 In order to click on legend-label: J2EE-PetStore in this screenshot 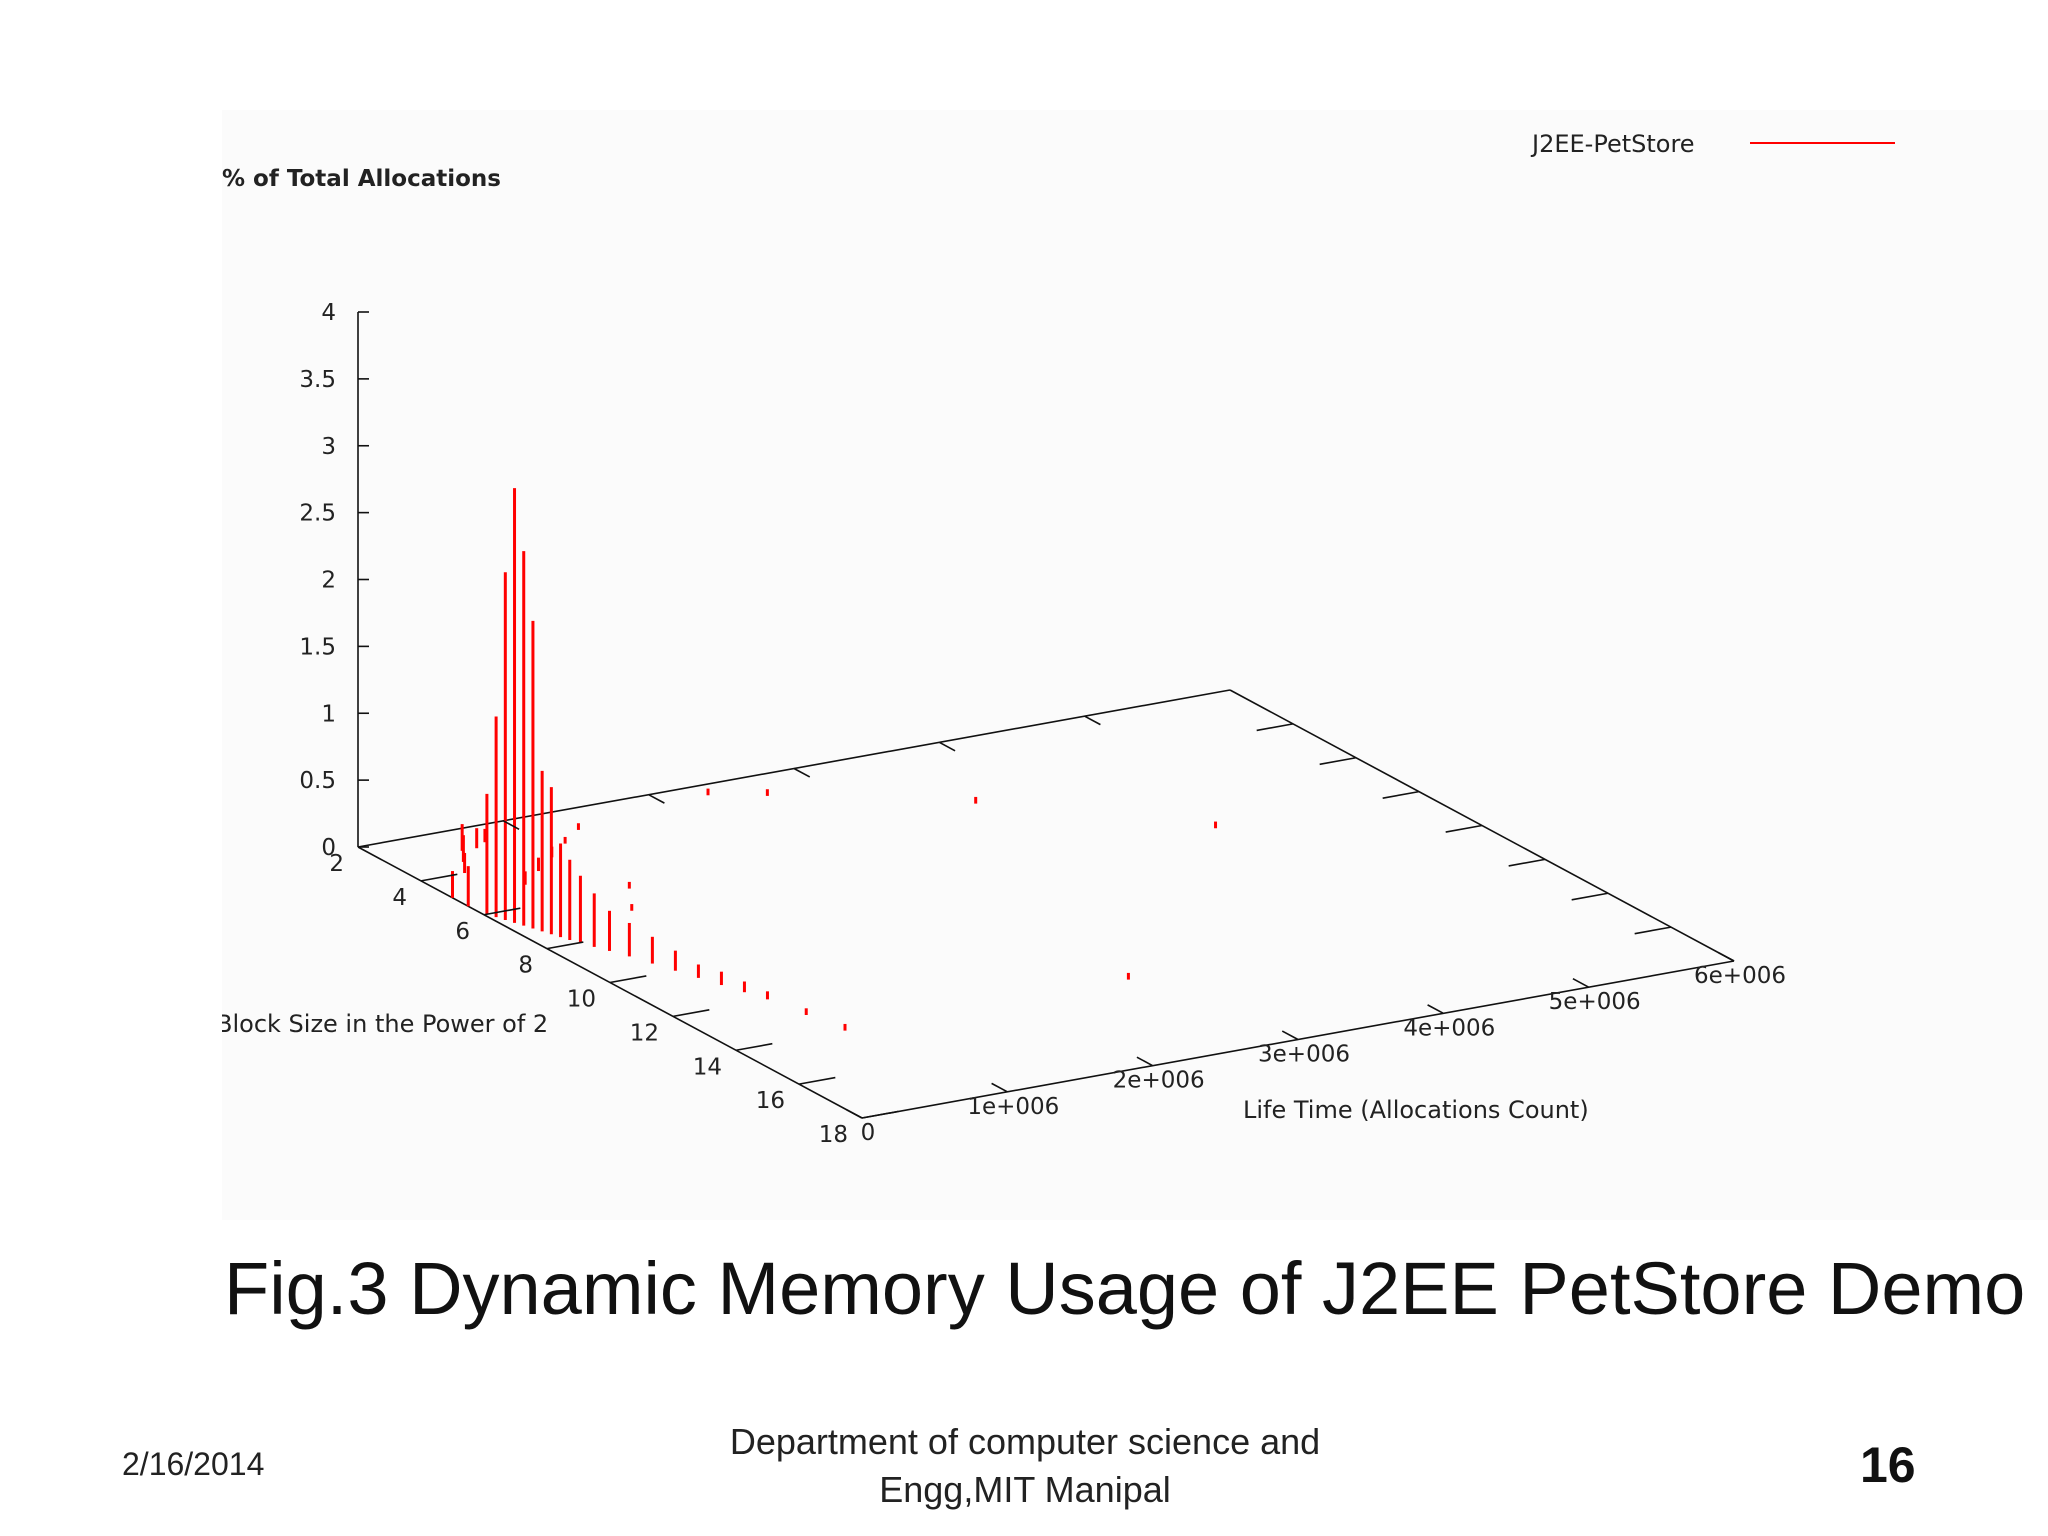, I will do `click(1612, 144)`.